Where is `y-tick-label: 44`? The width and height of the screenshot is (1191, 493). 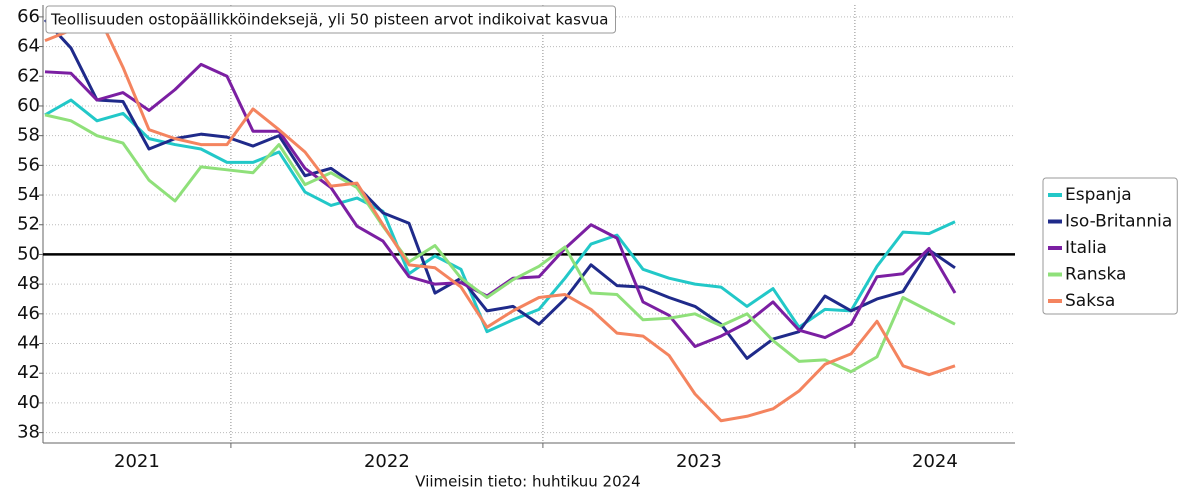
y-tick-label: 44 is located at coordinates (28, 343).